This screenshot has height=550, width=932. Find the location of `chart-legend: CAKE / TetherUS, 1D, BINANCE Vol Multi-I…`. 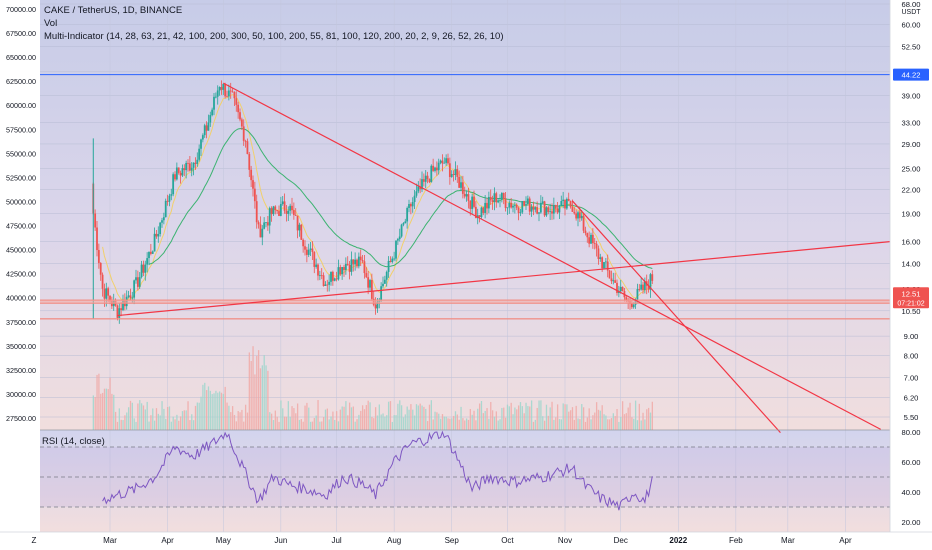

chart-legend: CAKE / TetherUS, 1D, BINANCE Vol Multi-I… is located at coordinates (274, 23).